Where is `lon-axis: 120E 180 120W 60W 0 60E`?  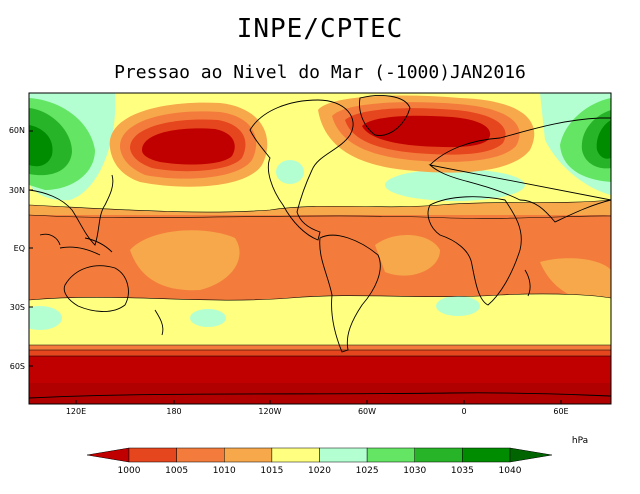 lon-axis: 120E 180 120W 60W 0 60E is located at coordinates (317, 411).